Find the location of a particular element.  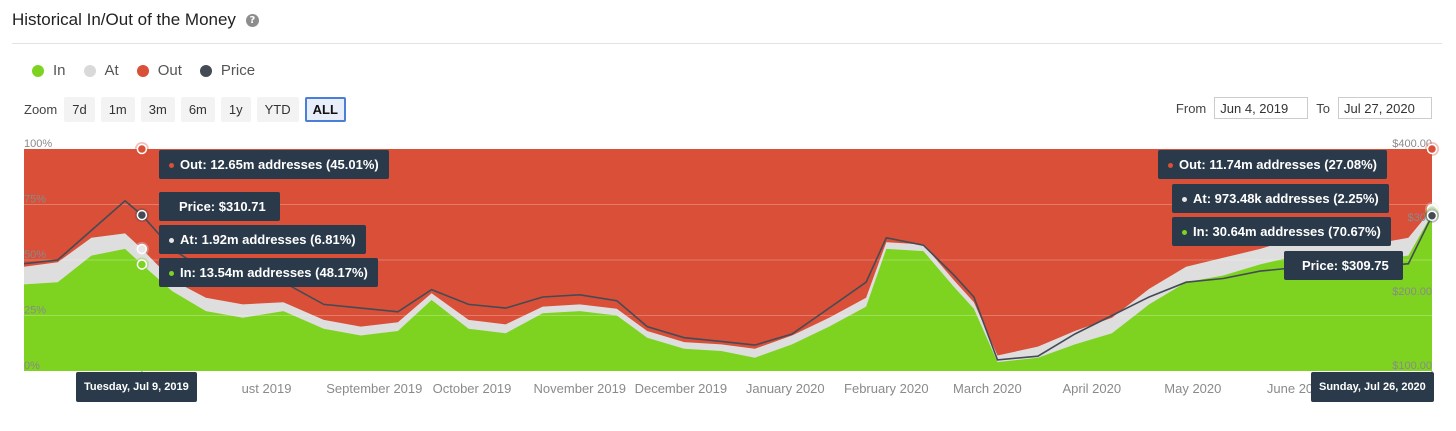

to-label: To is located at coordinates (1323, 108).